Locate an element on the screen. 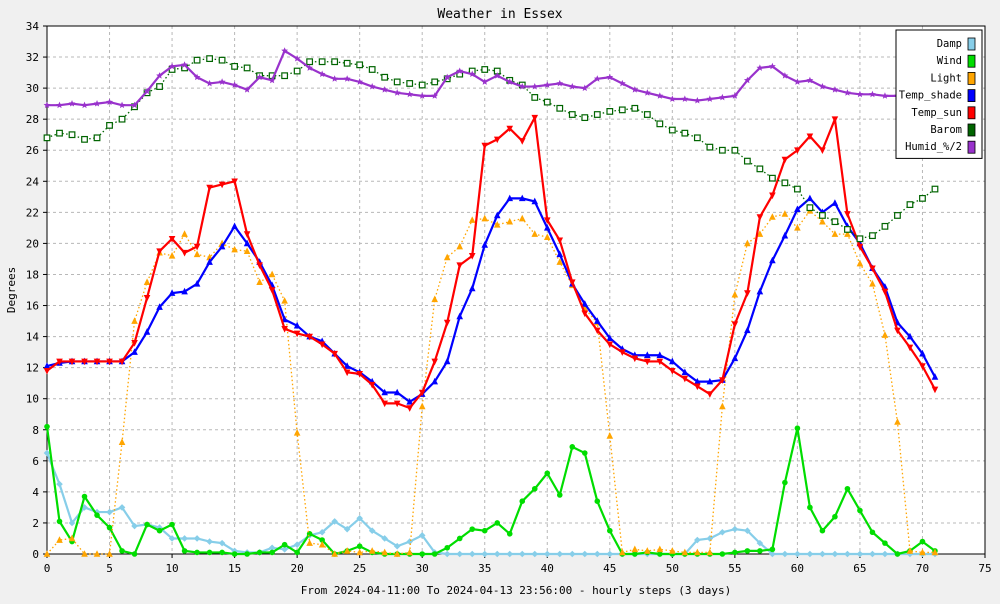 The width and height of the screenshot is (1000, 604). y-tick-label: 20 is located at coordinates (32, 243).